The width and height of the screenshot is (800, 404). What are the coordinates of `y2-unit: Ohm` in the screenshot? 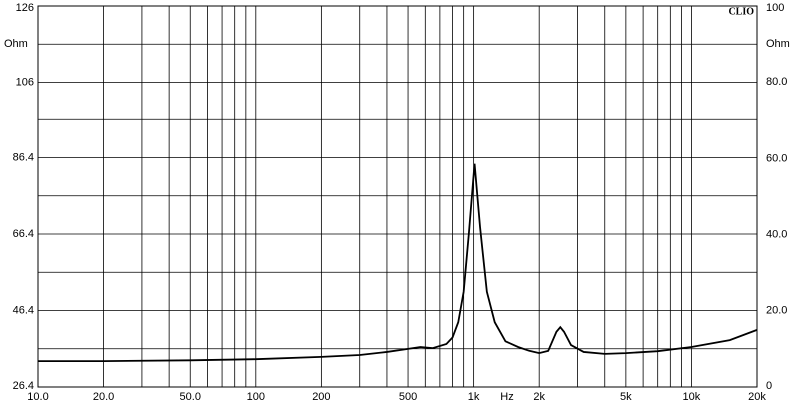 It's located at (778, 44).